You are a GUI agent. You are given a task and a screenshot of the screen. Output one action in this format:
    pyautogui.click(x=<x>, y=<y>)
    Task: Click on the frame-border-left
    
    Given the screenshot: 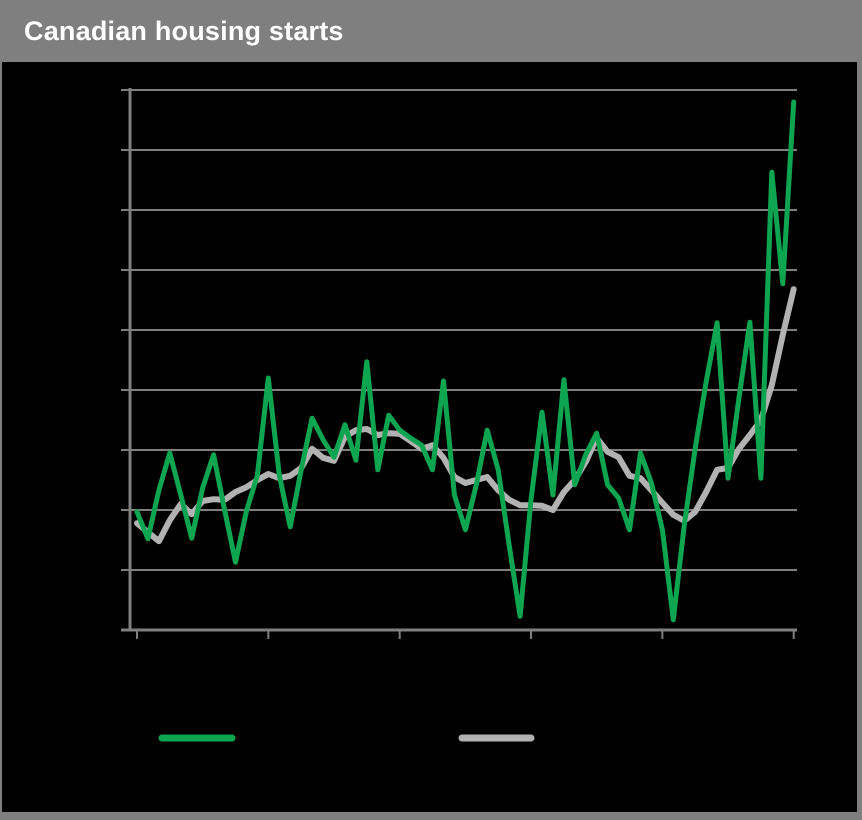 What is the action you would take?
    pyautogui.click(x=1, y=441)
    